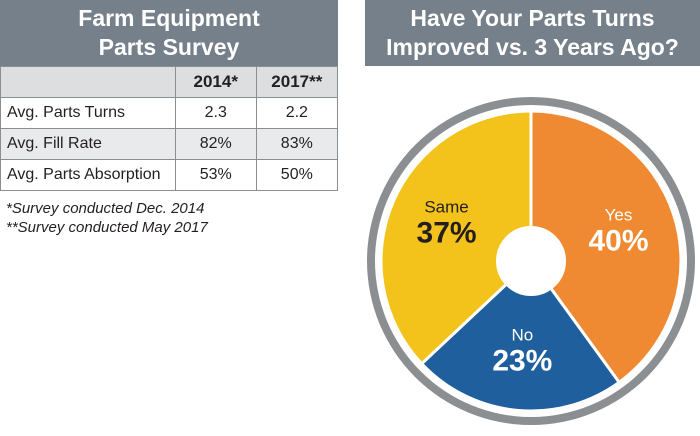 The width and height of the screenshot is (700, 436). What do you see at coordinates (297, 113) in the screenshot?
I see `cell-2017: 2.2` at bounding box center [297, 113].